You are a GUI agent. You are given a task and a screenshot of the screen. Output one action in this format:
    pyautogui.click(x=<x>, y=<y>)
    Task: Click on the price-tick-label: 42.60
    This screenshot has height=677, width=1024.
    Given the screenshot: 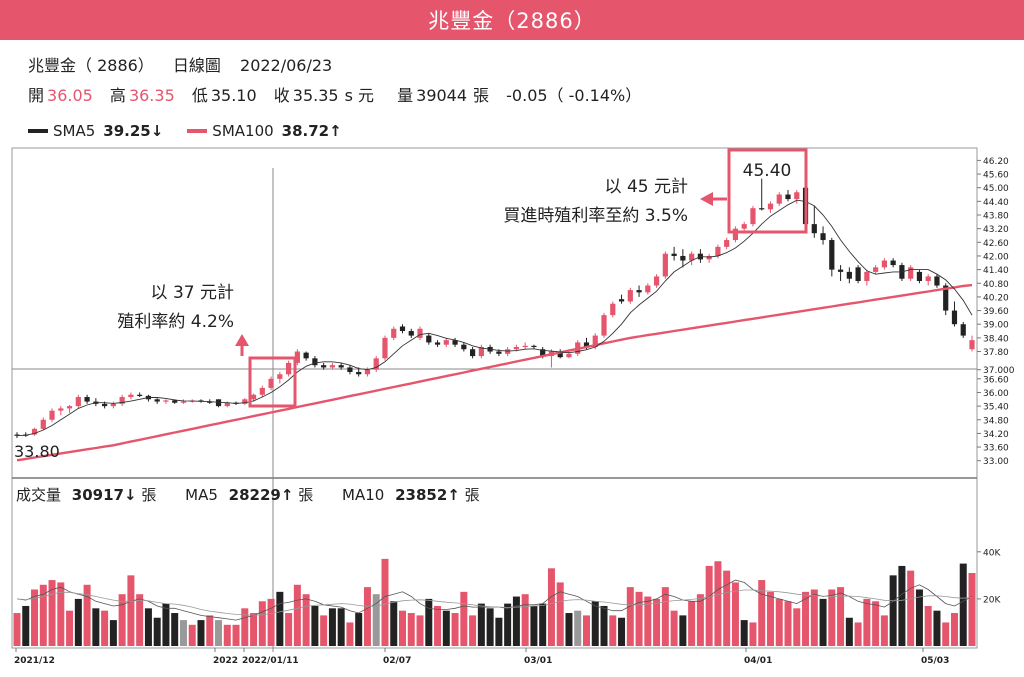 What is the action you would take?
    pyautogui.click(x=996, y=244)
    